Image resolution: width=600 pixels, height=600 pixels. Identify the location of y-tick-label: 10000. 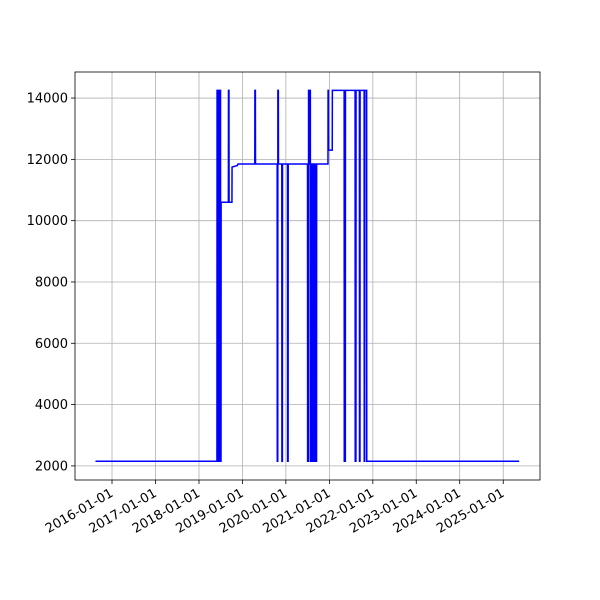
(47, 221).